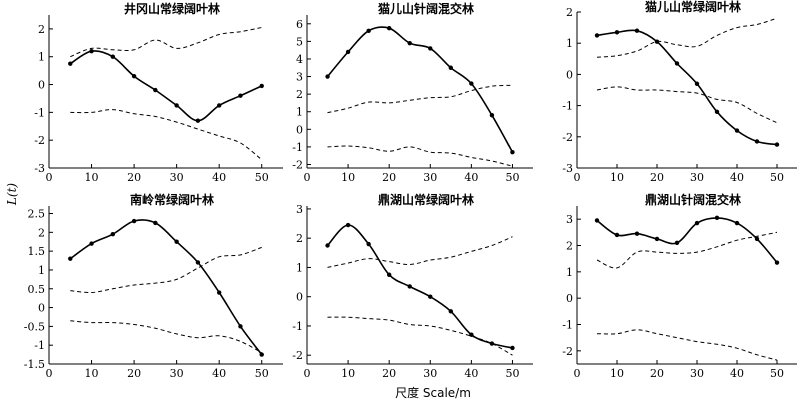  I want to click on y-tick-label: 1.5, so click(37, 251).